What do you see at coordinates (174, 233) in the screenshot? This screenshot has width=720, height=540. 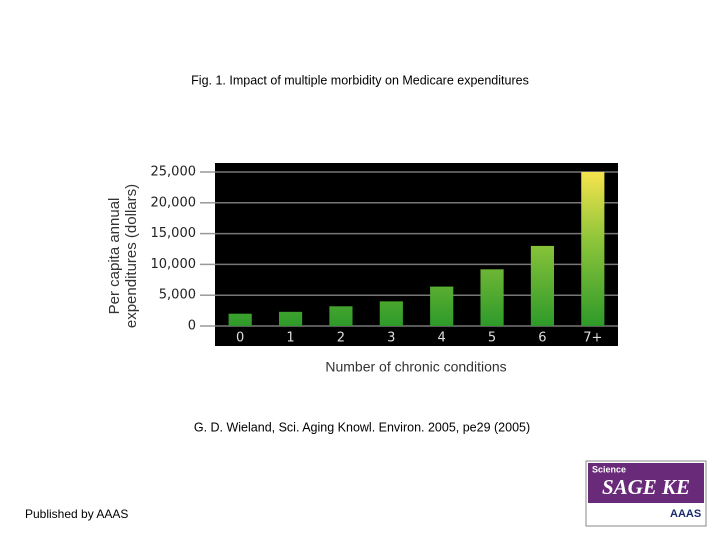 I see `y-tick-label: 15,000` at bounding box center [174, 233].